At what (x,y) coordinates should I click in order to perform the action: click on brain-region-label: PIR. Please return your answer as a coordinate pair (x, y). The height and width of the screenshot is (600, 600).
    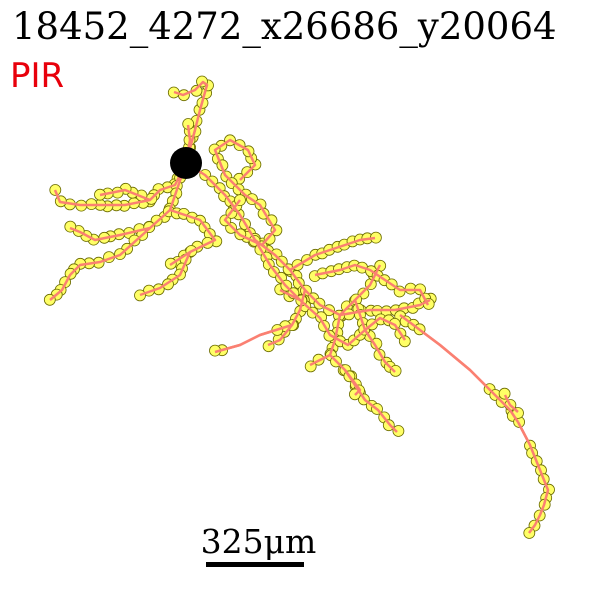
    Looking at the image, I should click on (37, 76).